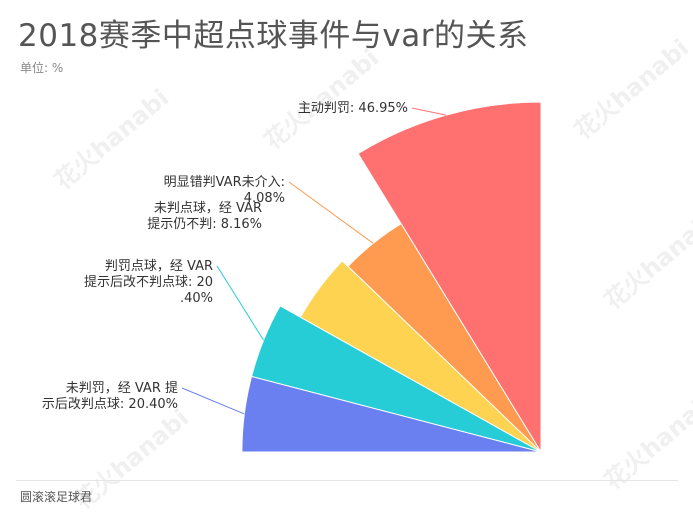 This screenshot has width=693, height=516. What do you see at coordinates (148, 282) in the screenshot?
I see `slice-label: 判罚点球，经 VAR 提示后改不判点球: 20.40%` at bounding box center [148, 282].